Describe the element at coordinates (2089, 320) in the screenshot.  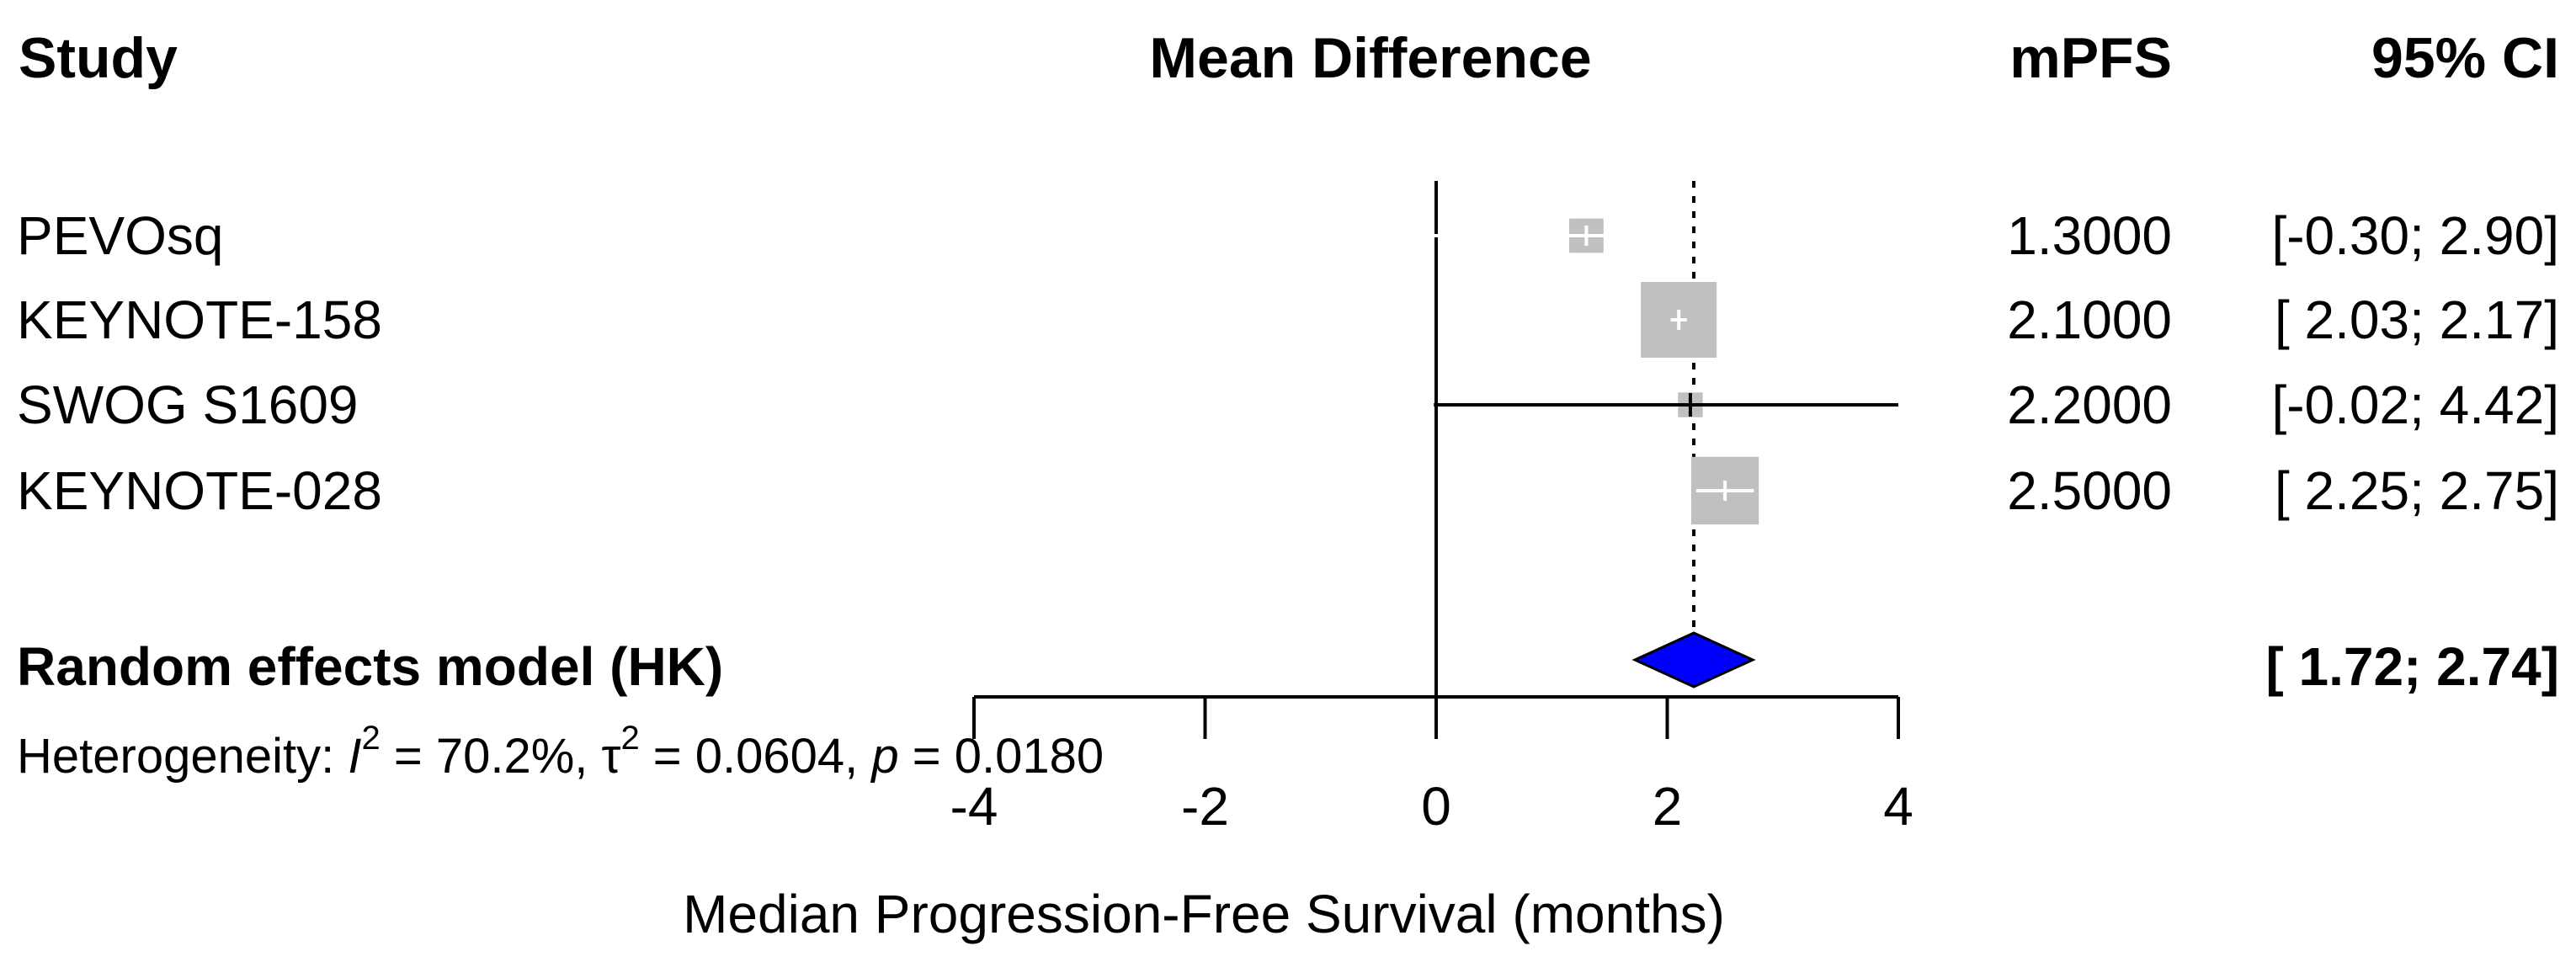
I see `study-estimate: 2.1000` at that location.